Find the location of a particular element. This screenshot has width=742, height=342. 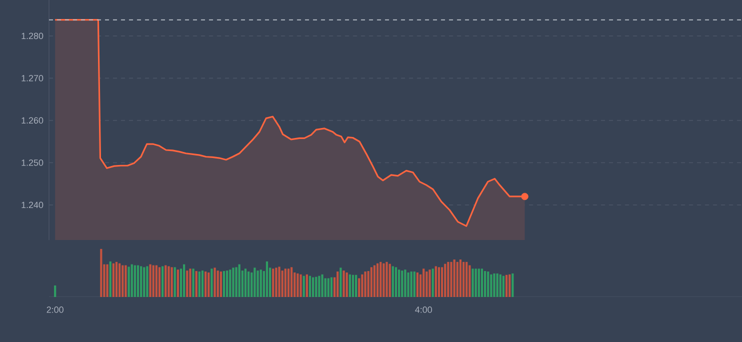

y-tick-label: 1.280 is located at coordinates (33, 36).